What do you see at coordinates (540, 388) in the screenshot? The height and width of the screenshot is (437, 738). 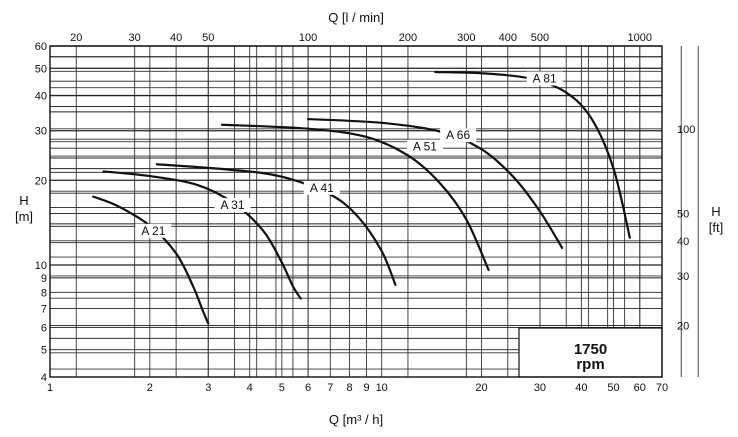 I see `x-tick-label: 30` at bounding box center [540, 388].